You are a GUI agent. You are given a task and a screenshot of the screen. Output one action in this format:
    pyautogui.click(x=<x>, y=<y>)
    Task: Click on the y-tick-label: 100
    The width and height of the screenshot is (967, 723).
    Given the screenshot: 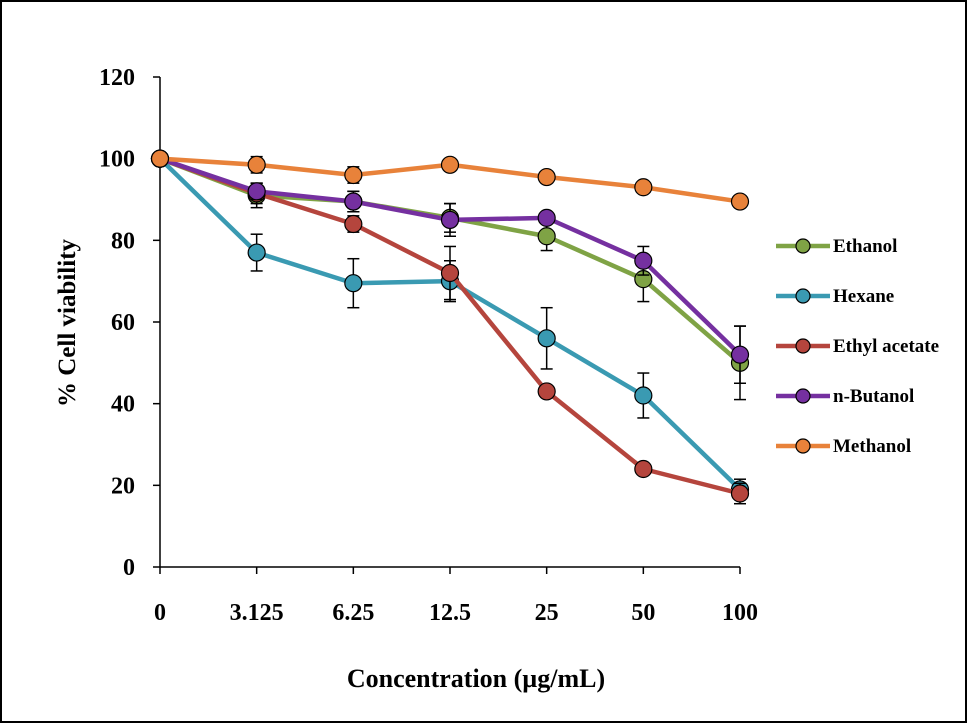 What is the action you would take?
    pyautogui.click(x=117, y=160)
    